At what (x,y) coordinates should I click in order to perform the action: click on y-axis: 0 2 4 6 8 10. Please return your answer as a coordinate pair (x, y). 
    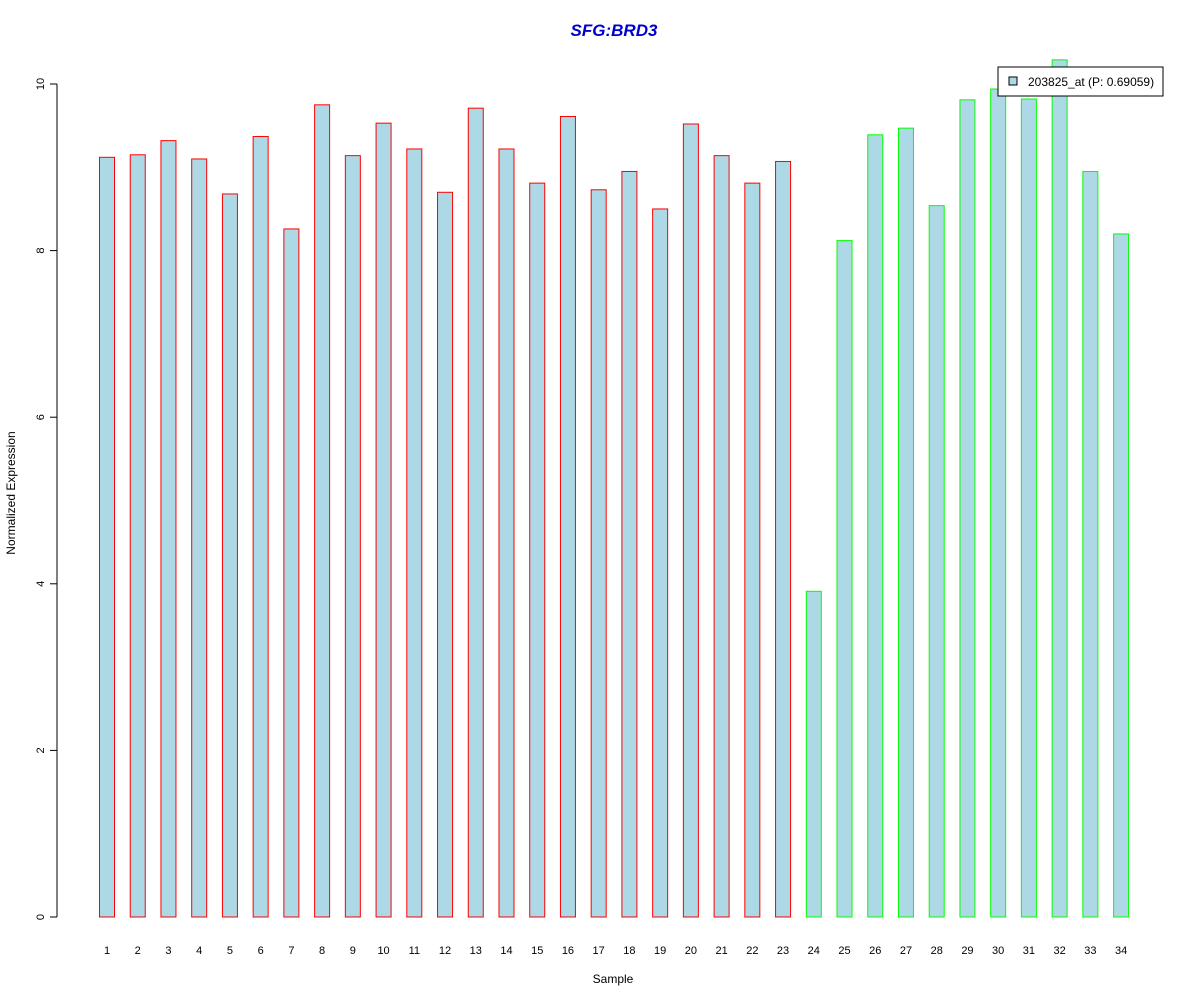
    Looking at the image, I should click on (46, 499).